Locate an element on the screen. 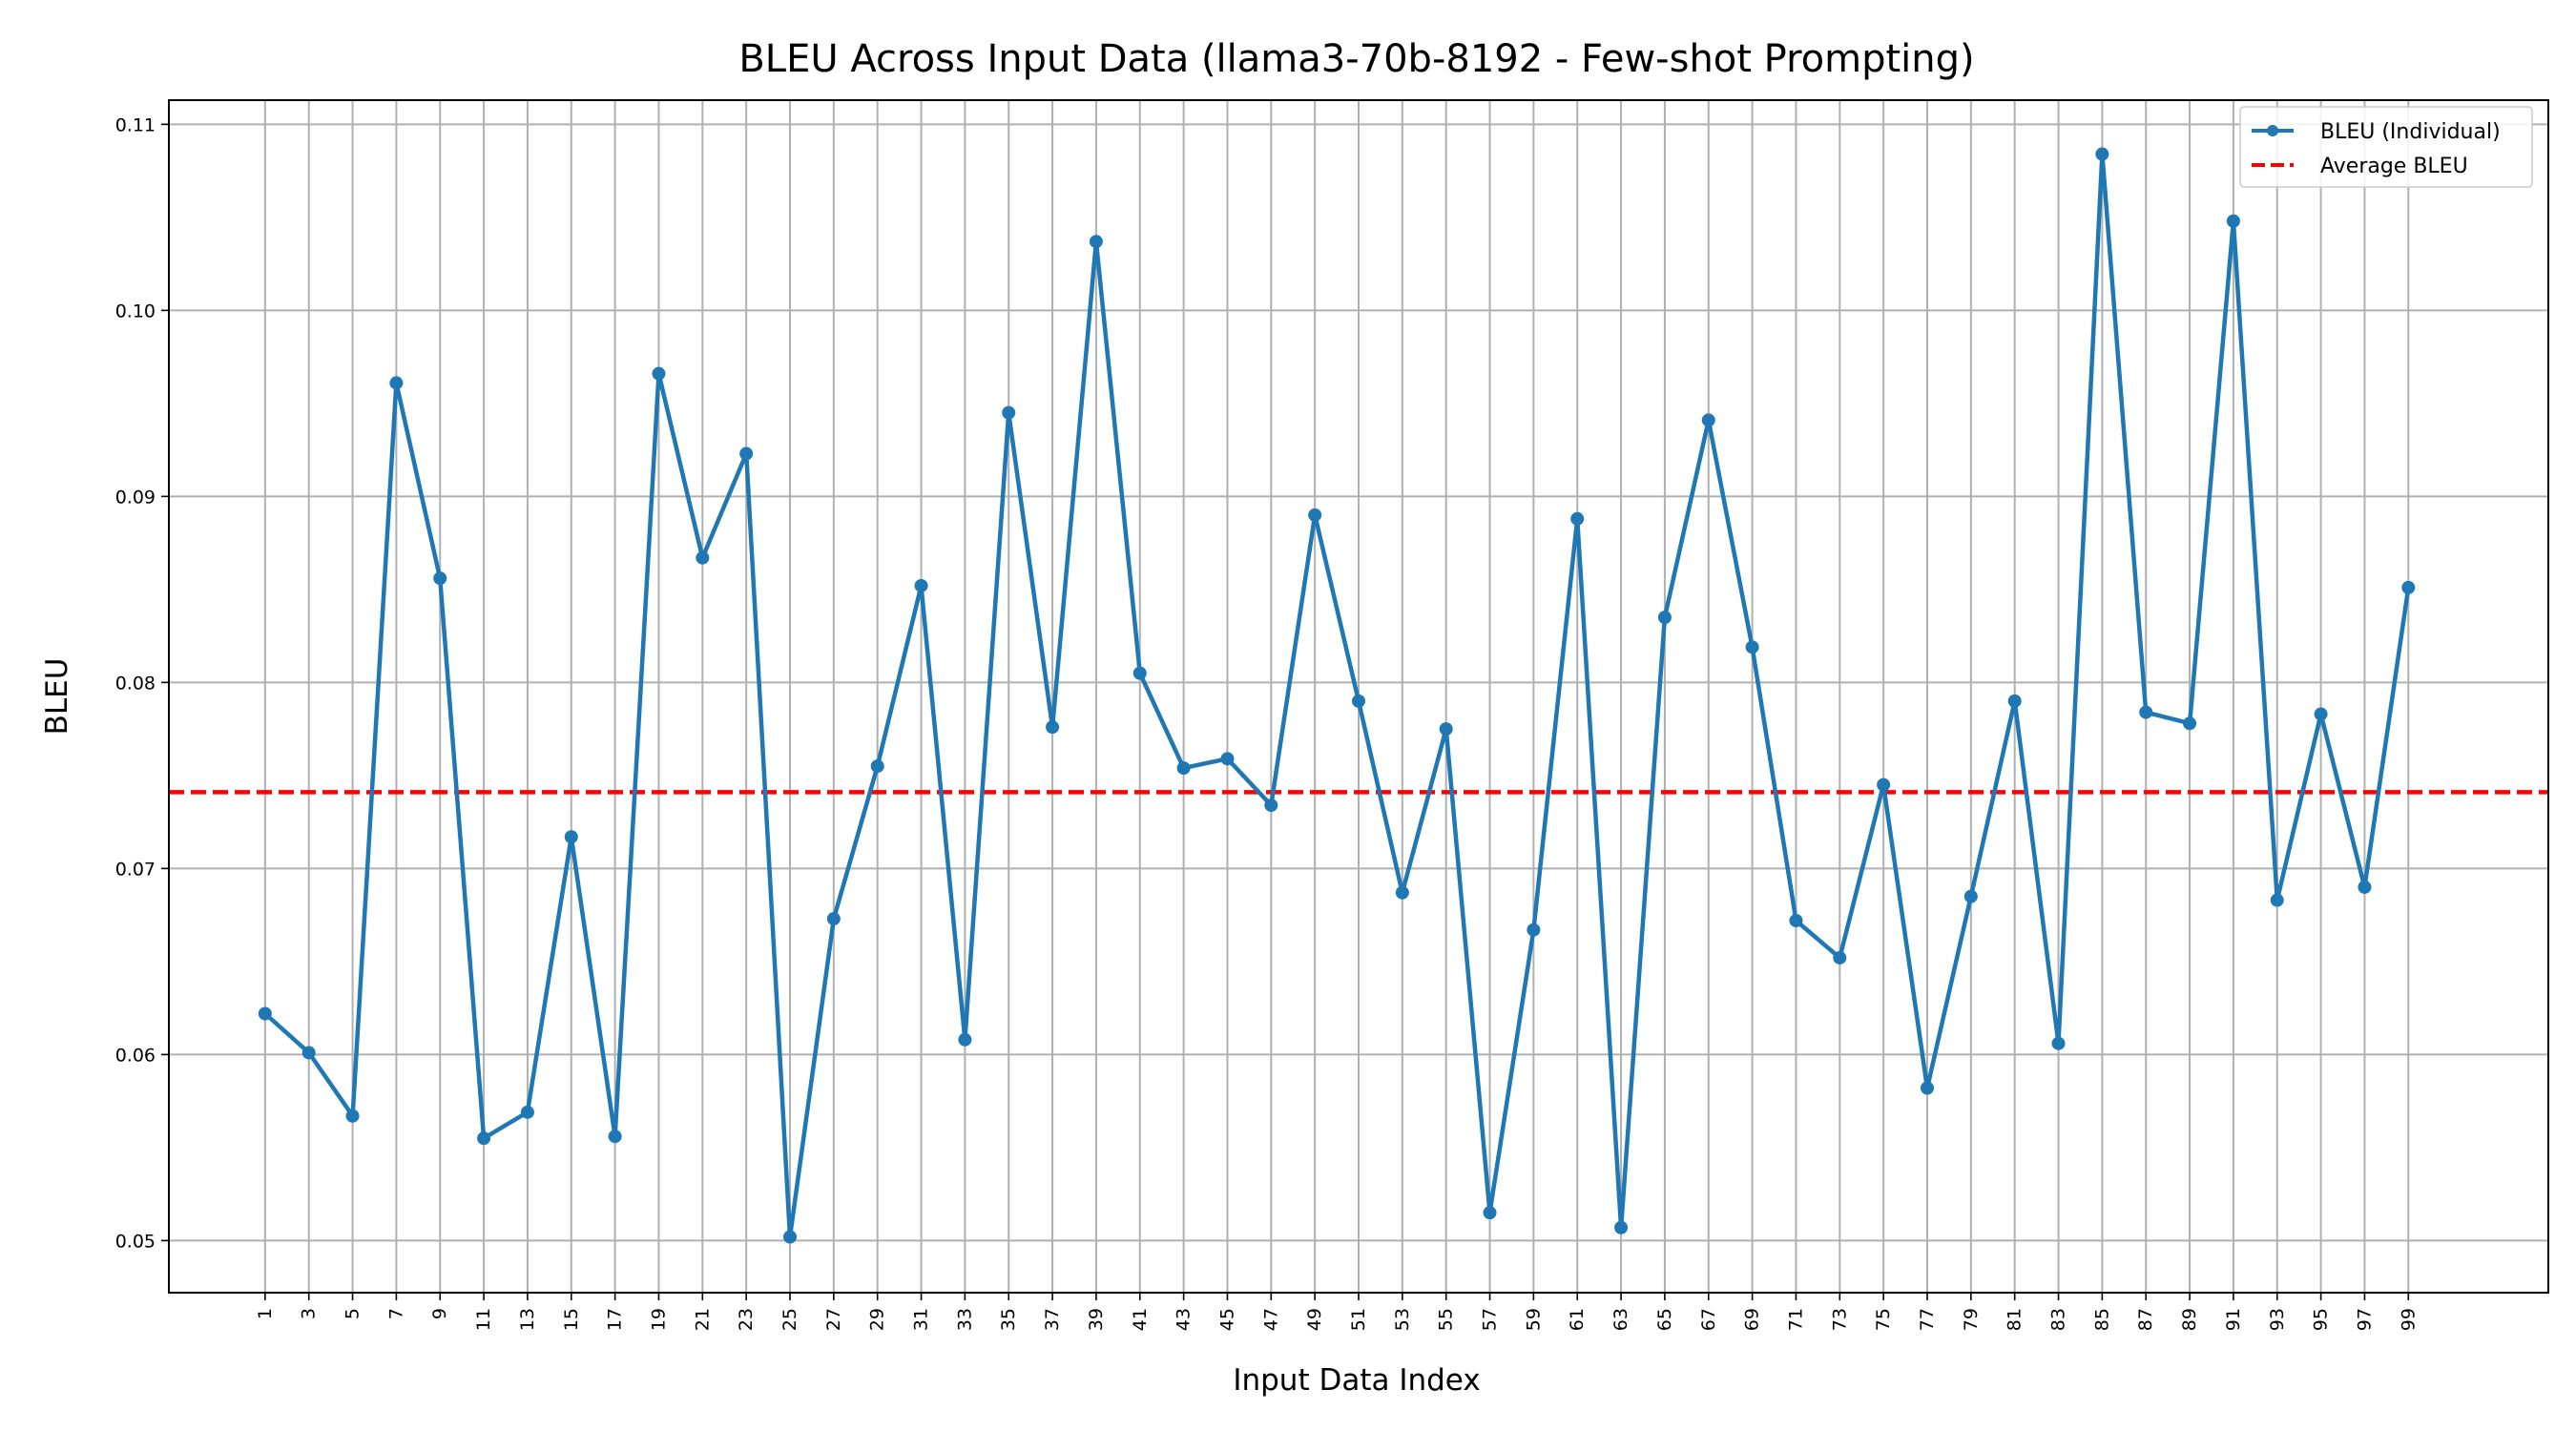  x-tick-label: 69 is located at coordinates (1752, 1319).